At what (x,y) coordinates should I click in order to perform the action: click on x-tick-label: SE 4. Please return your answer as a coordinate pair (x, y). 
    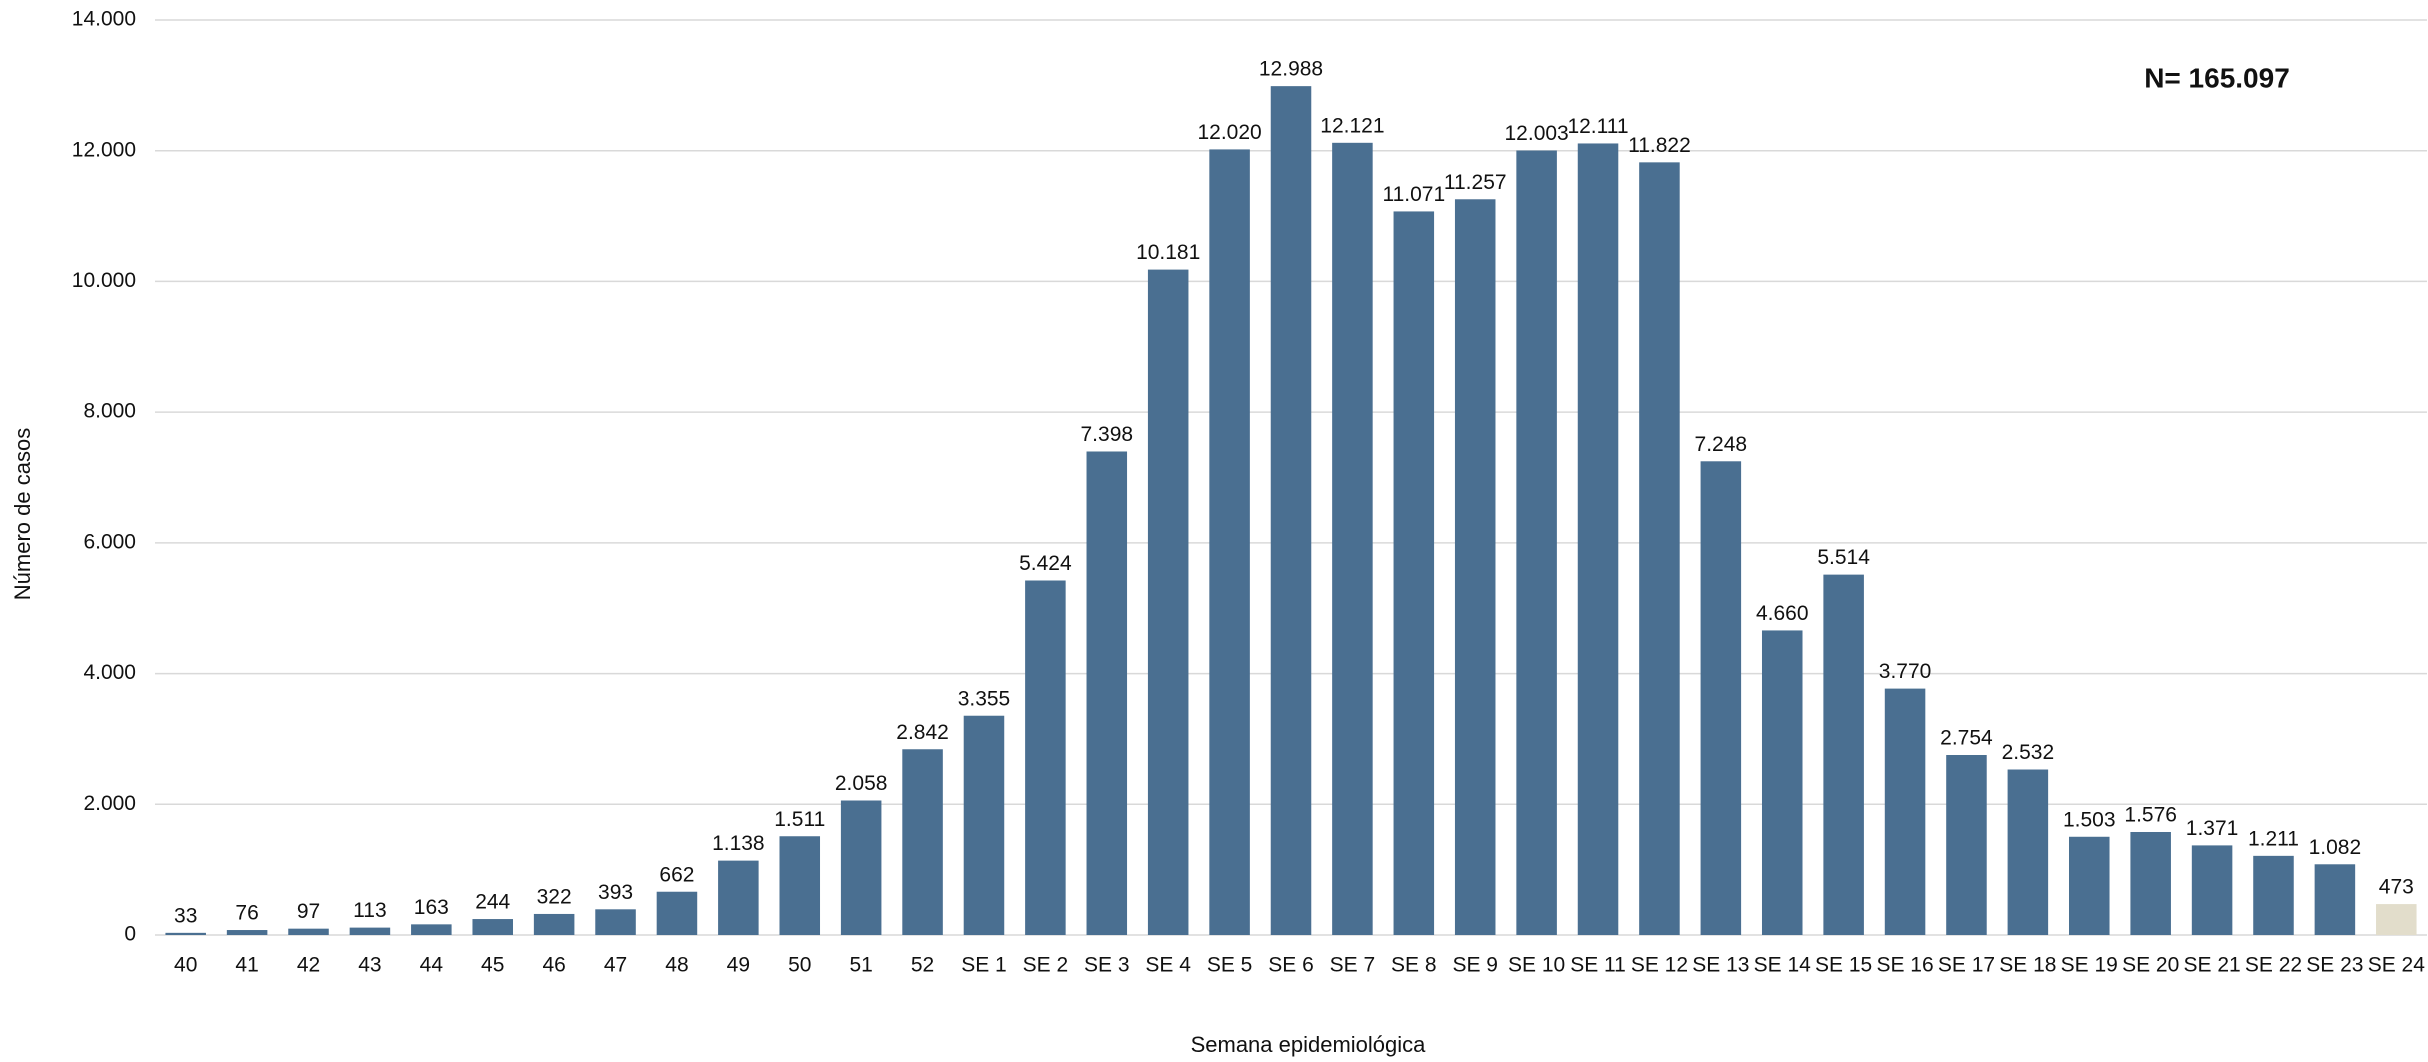
    Looking at the image, I should click on (1168, 965).